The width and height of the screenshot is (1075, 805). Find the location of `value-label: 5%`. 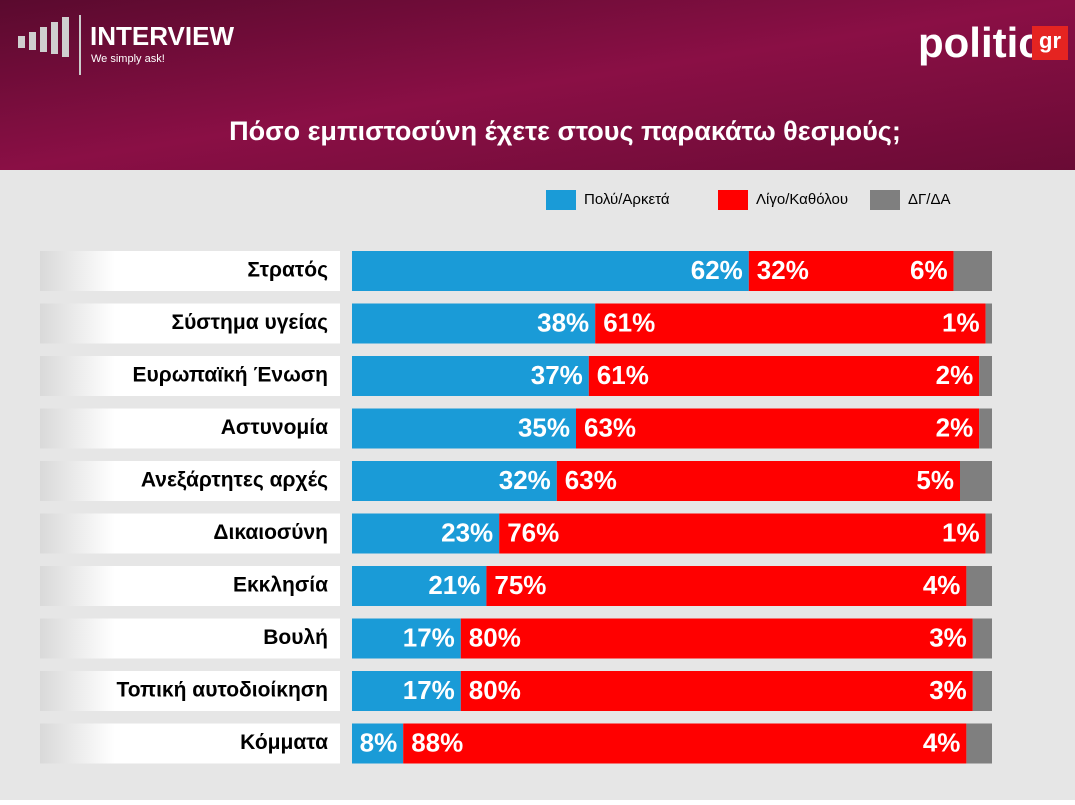

value-label: 5% is located at coordinates (935, 480).